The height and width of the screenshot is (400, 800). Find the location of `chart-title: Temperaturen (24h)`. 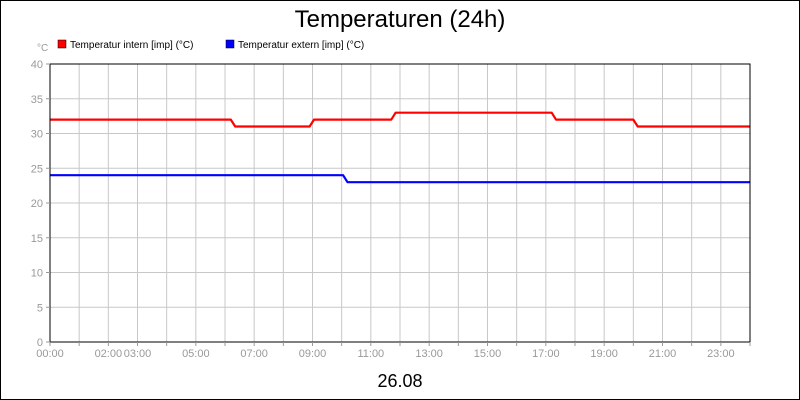

chart-title: Temperaturen (24h) is located at coordinates (400, 19).